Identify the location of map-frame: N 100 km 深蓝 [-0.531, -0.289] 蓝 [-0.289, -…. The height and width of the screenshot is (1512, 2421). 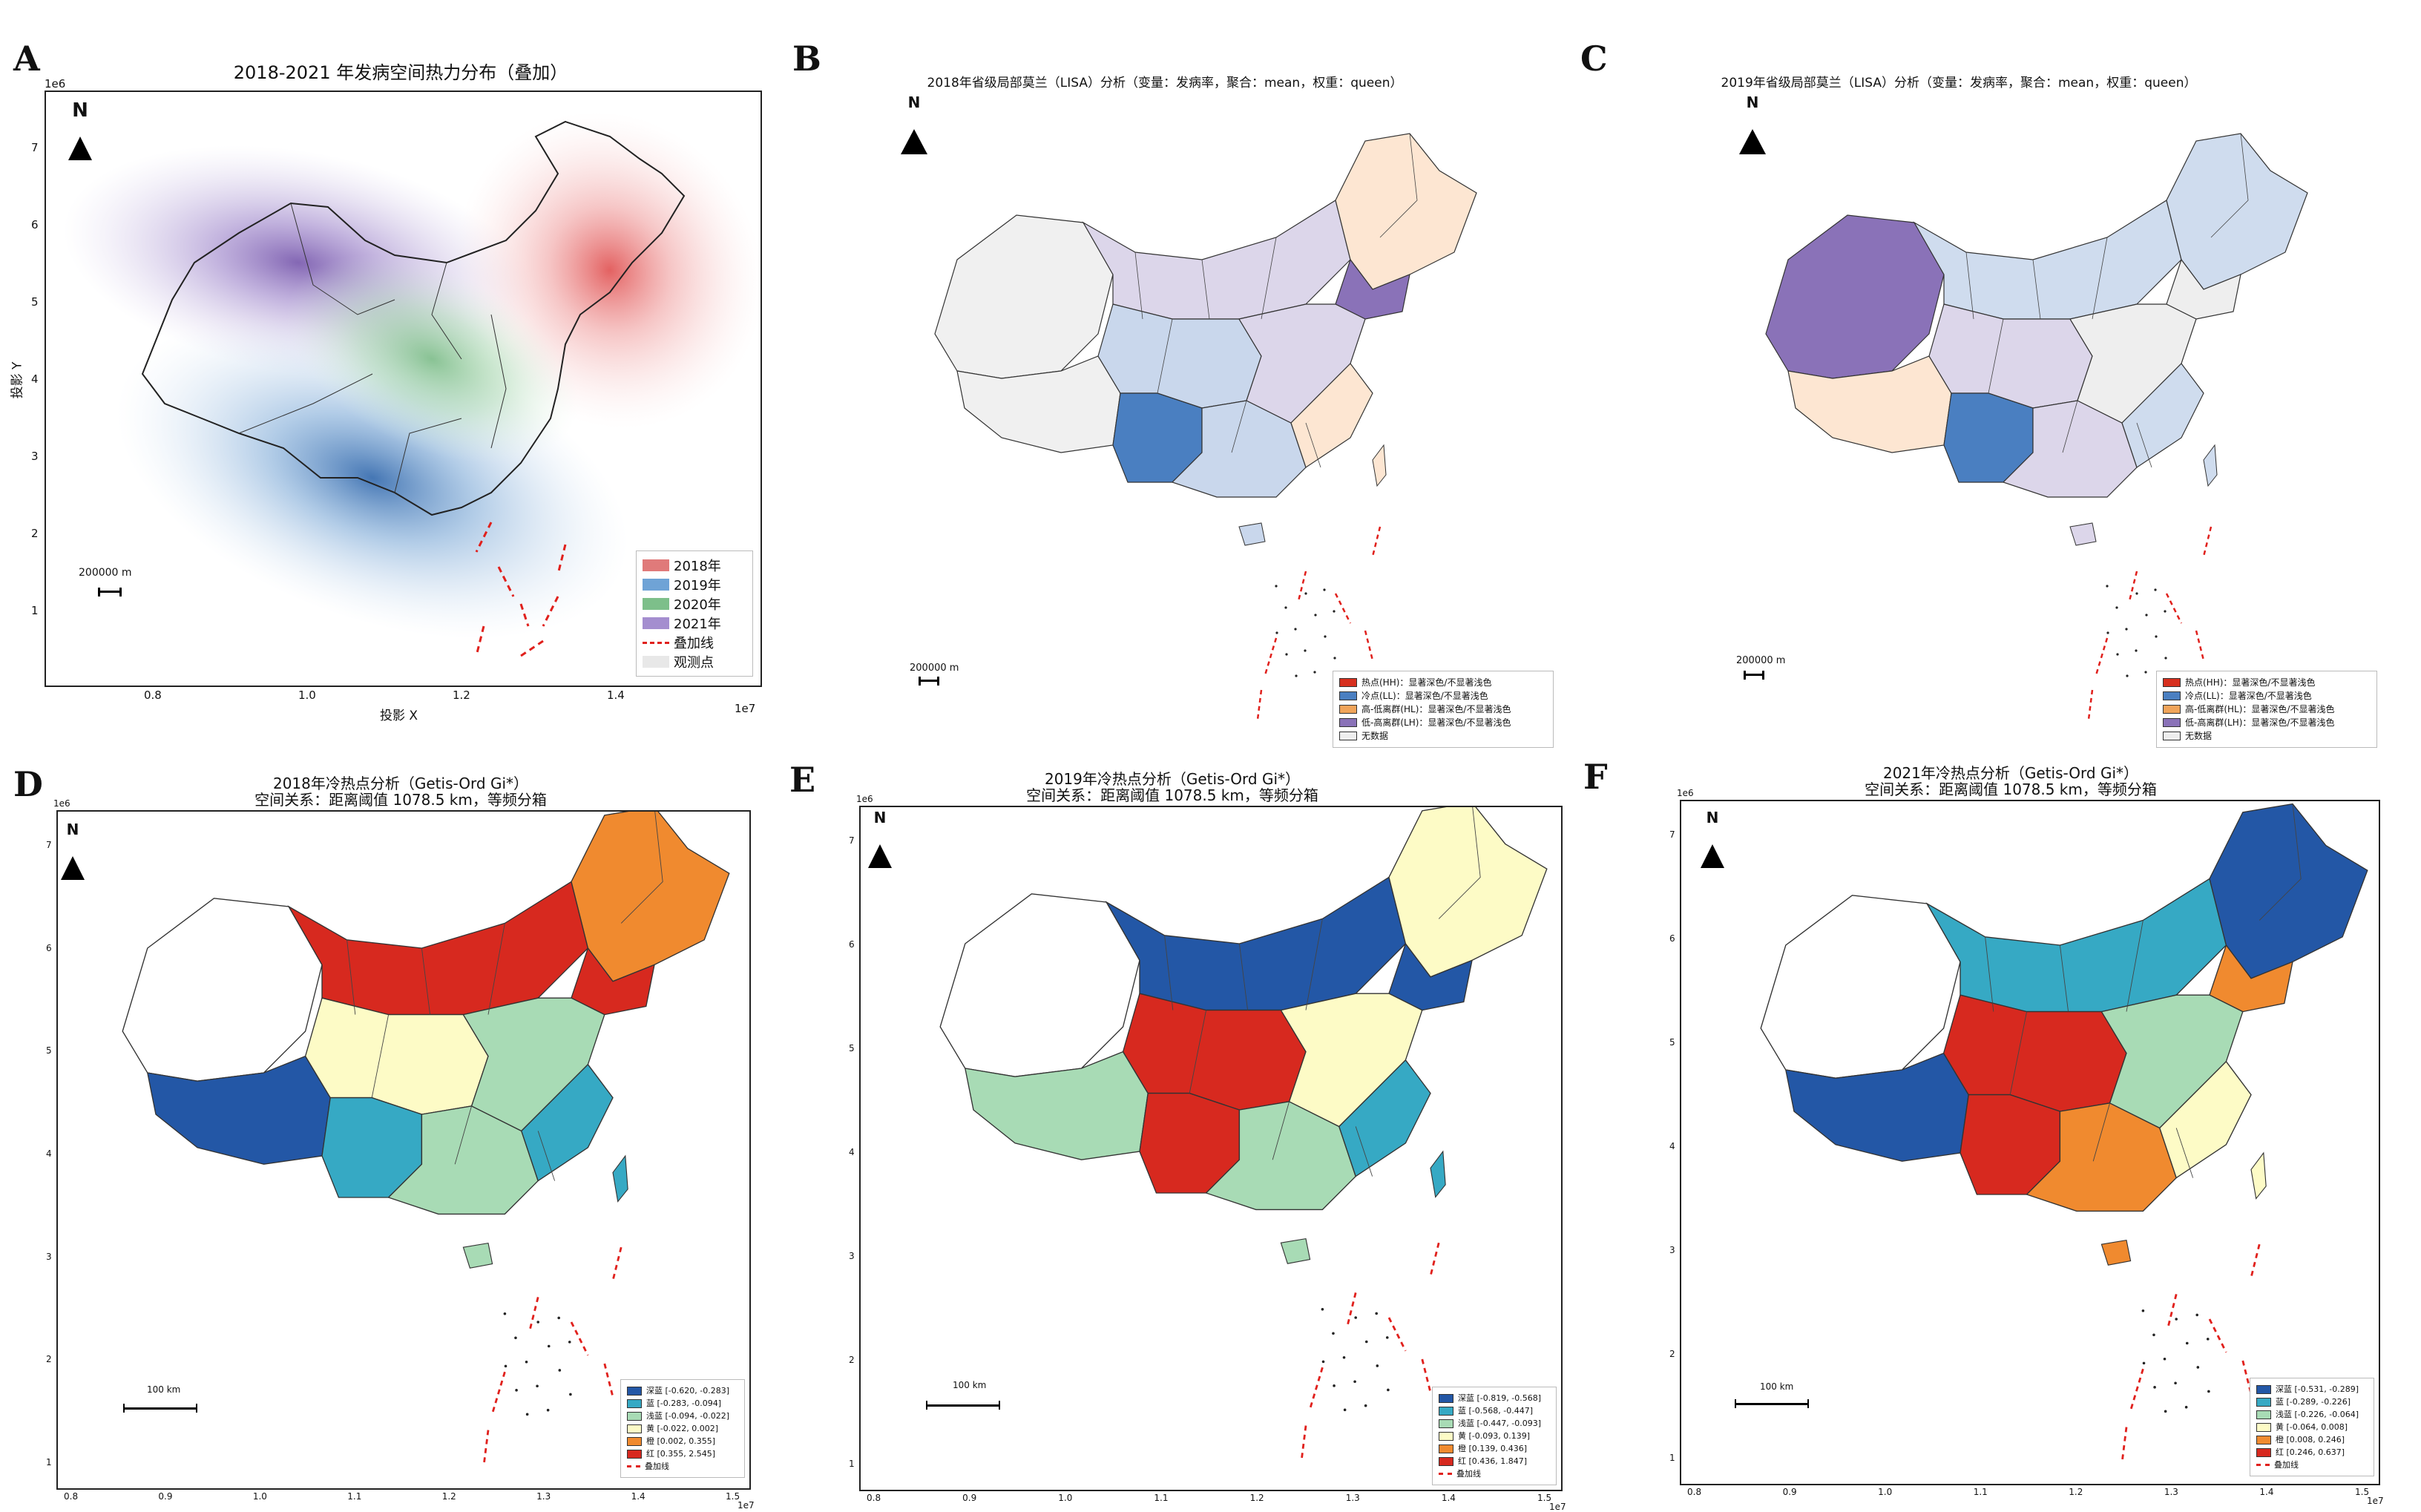
(2030, 1142).